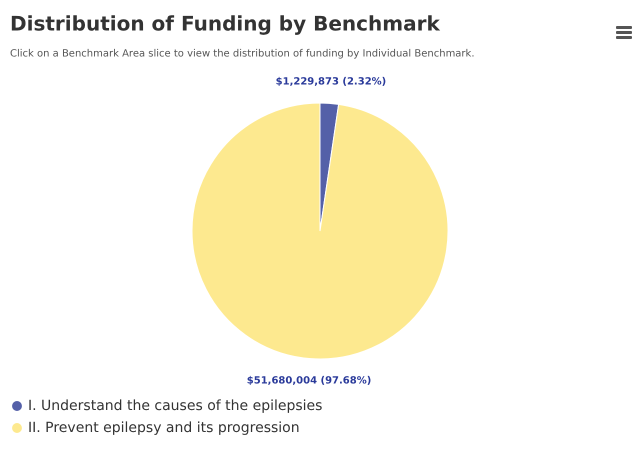  What do you see at coordinates (225, 23) in the screenshot?
I see `chart-title: Distribution of Funding by Benchmark` at bounding box center [225, 23].